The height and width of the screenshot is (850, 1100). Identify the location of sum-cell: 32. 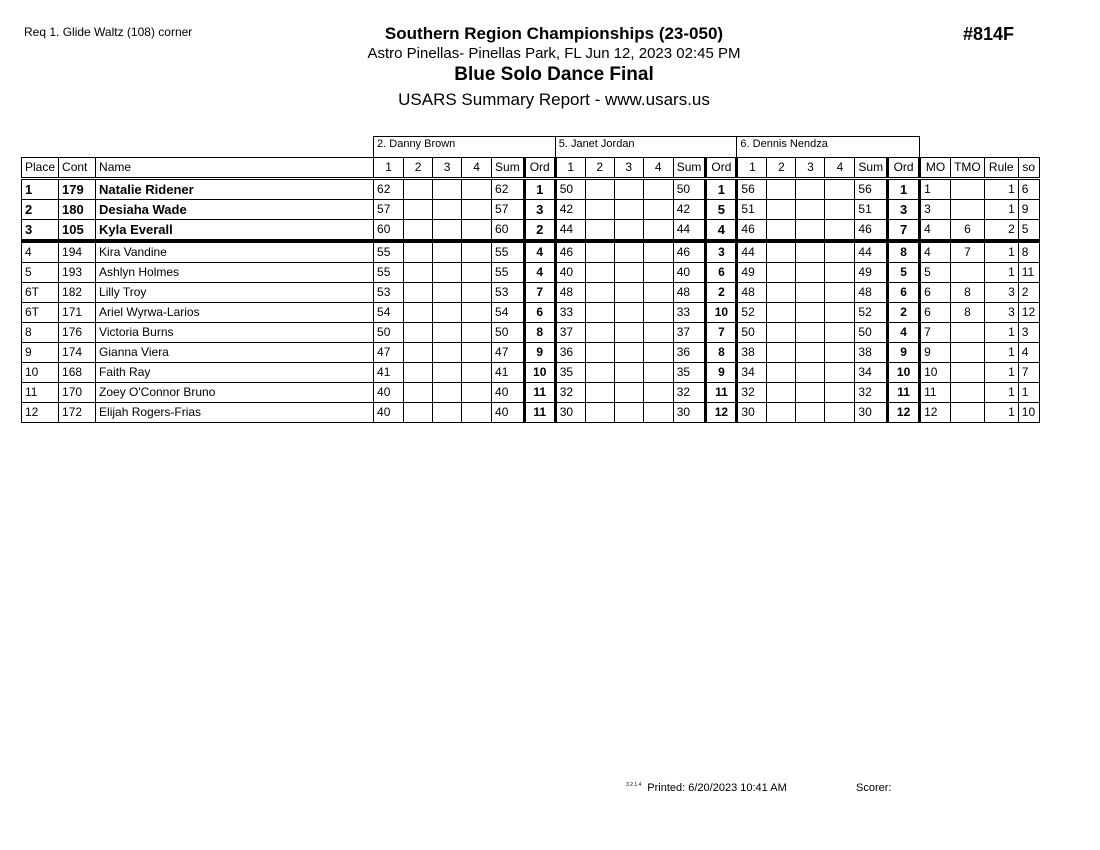
(871, 392).